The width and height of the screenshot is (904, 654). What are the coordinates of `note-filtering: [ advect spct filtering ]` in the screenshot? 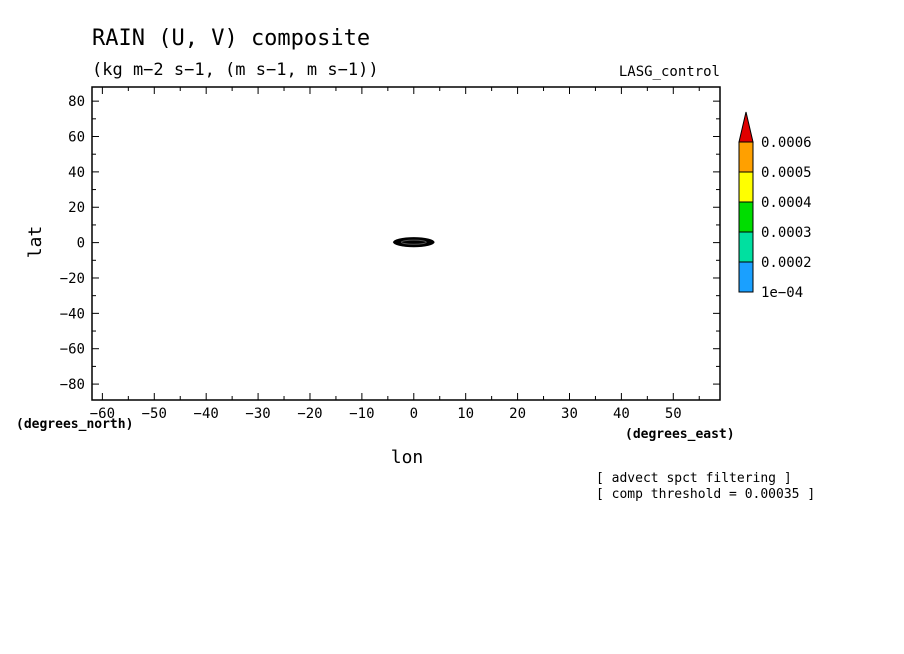 It's located at (694, 478).